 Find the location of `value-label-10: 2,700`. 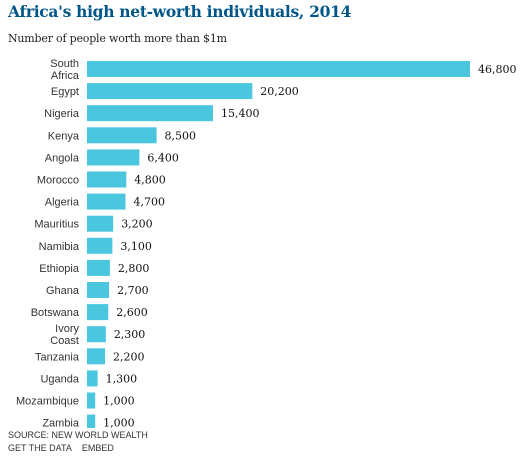

value-label-10: 2,700 is located at coordinates (133, 290).